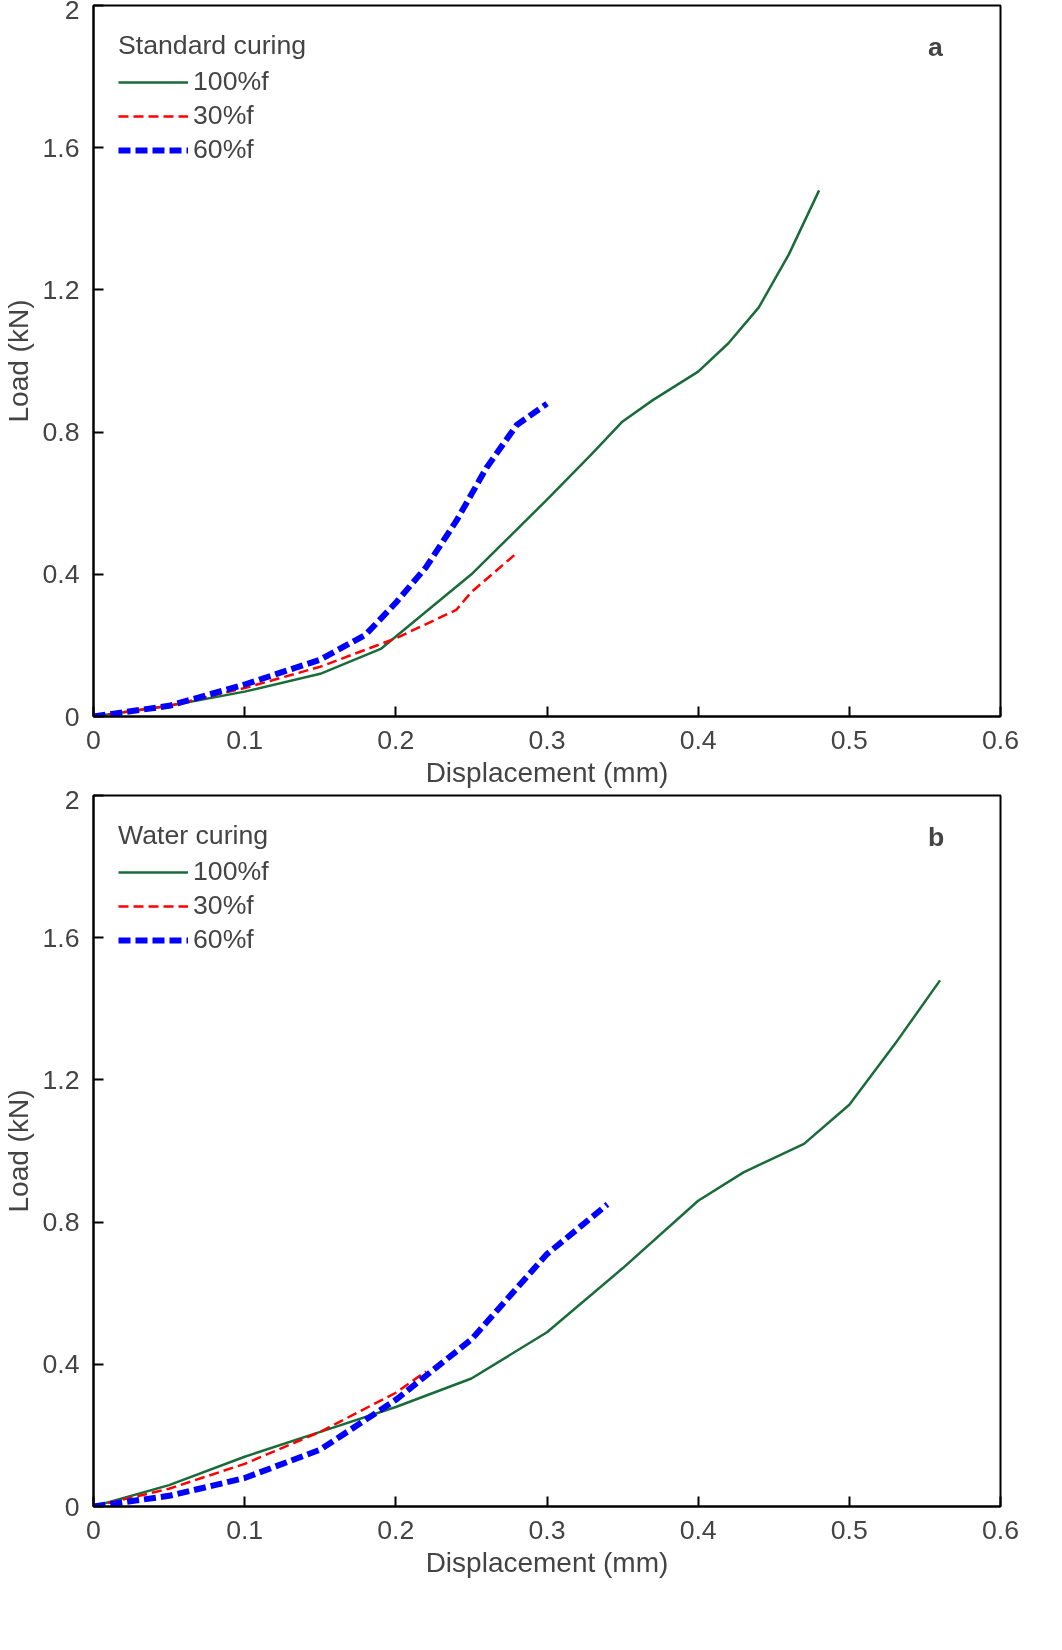  What do you see at coordinates (193, 835) in the screenshot?
I see `legend-title: Water curing` at bounding box center [193, 835].